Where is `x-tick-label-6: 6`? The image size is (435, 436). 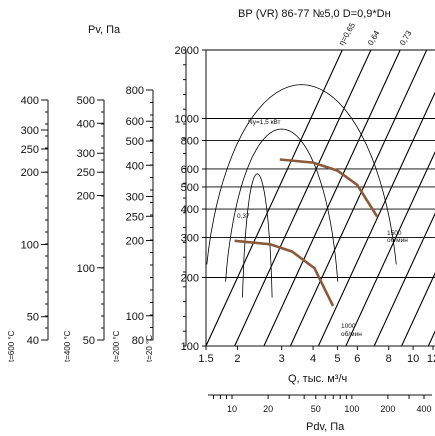 x-tick-label-6: 6 is located at coordinates (357, 359).